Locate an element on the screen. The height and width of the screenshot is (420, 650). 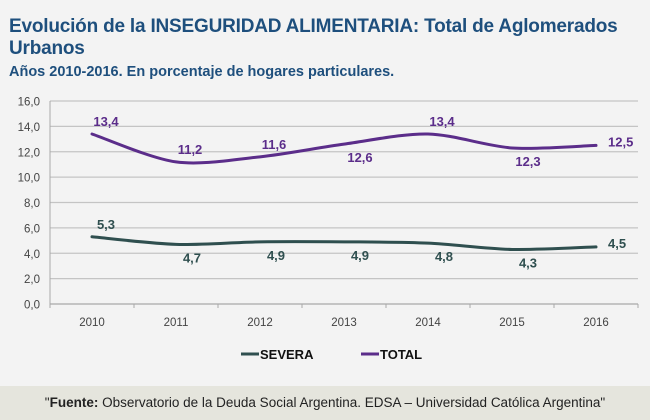
data-label-severa: 4,7 is located at coordinates (192, 257).